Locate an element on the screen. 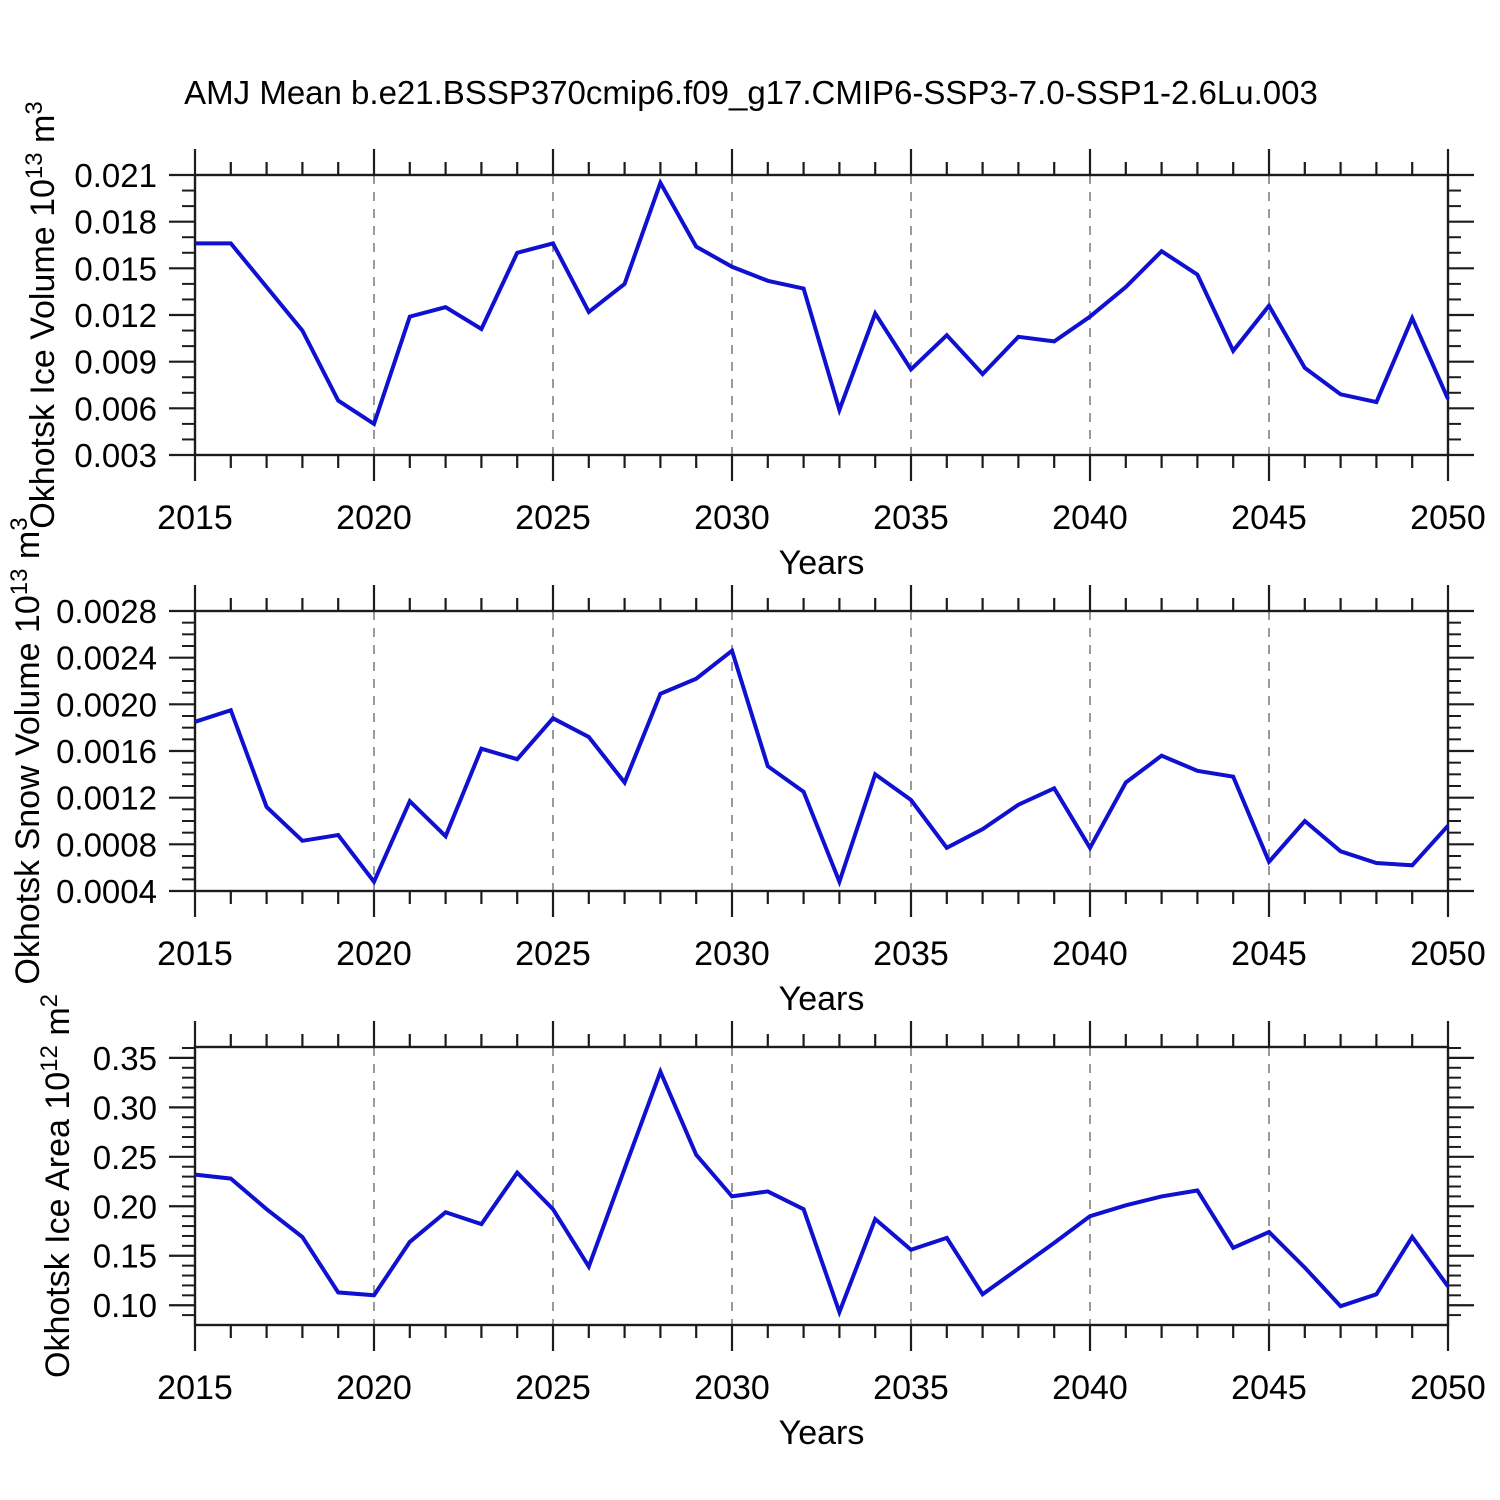 This screenshot has height=1500, width=1500. y-tick-label: 0.0004 is located at coordinates (106, 891).